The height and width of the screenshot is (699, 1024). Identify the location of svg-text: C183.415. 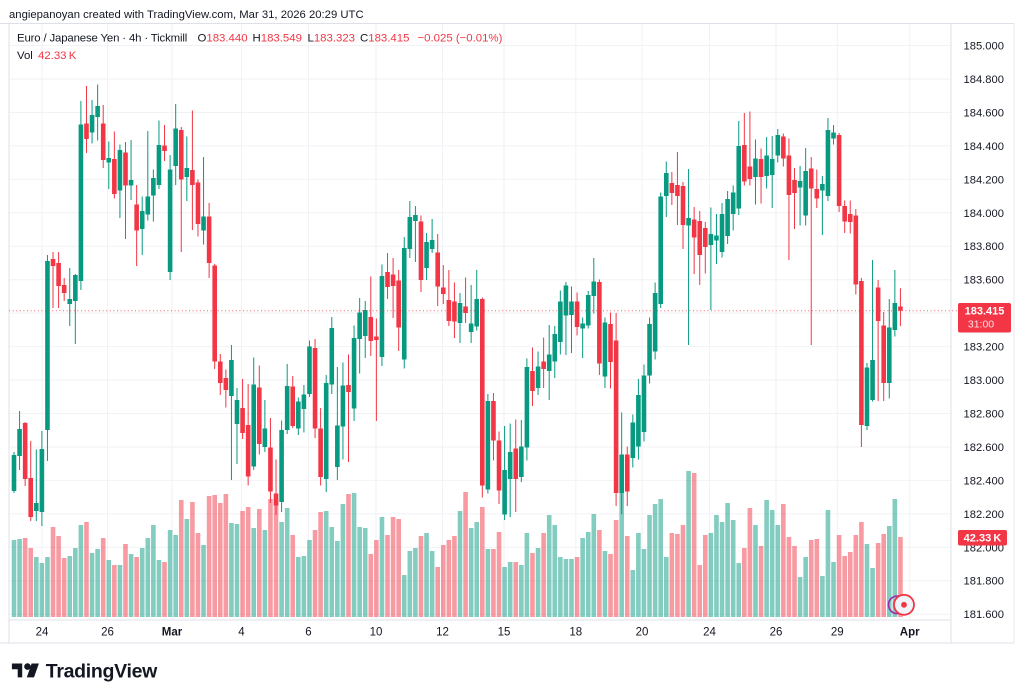
(384, 39).